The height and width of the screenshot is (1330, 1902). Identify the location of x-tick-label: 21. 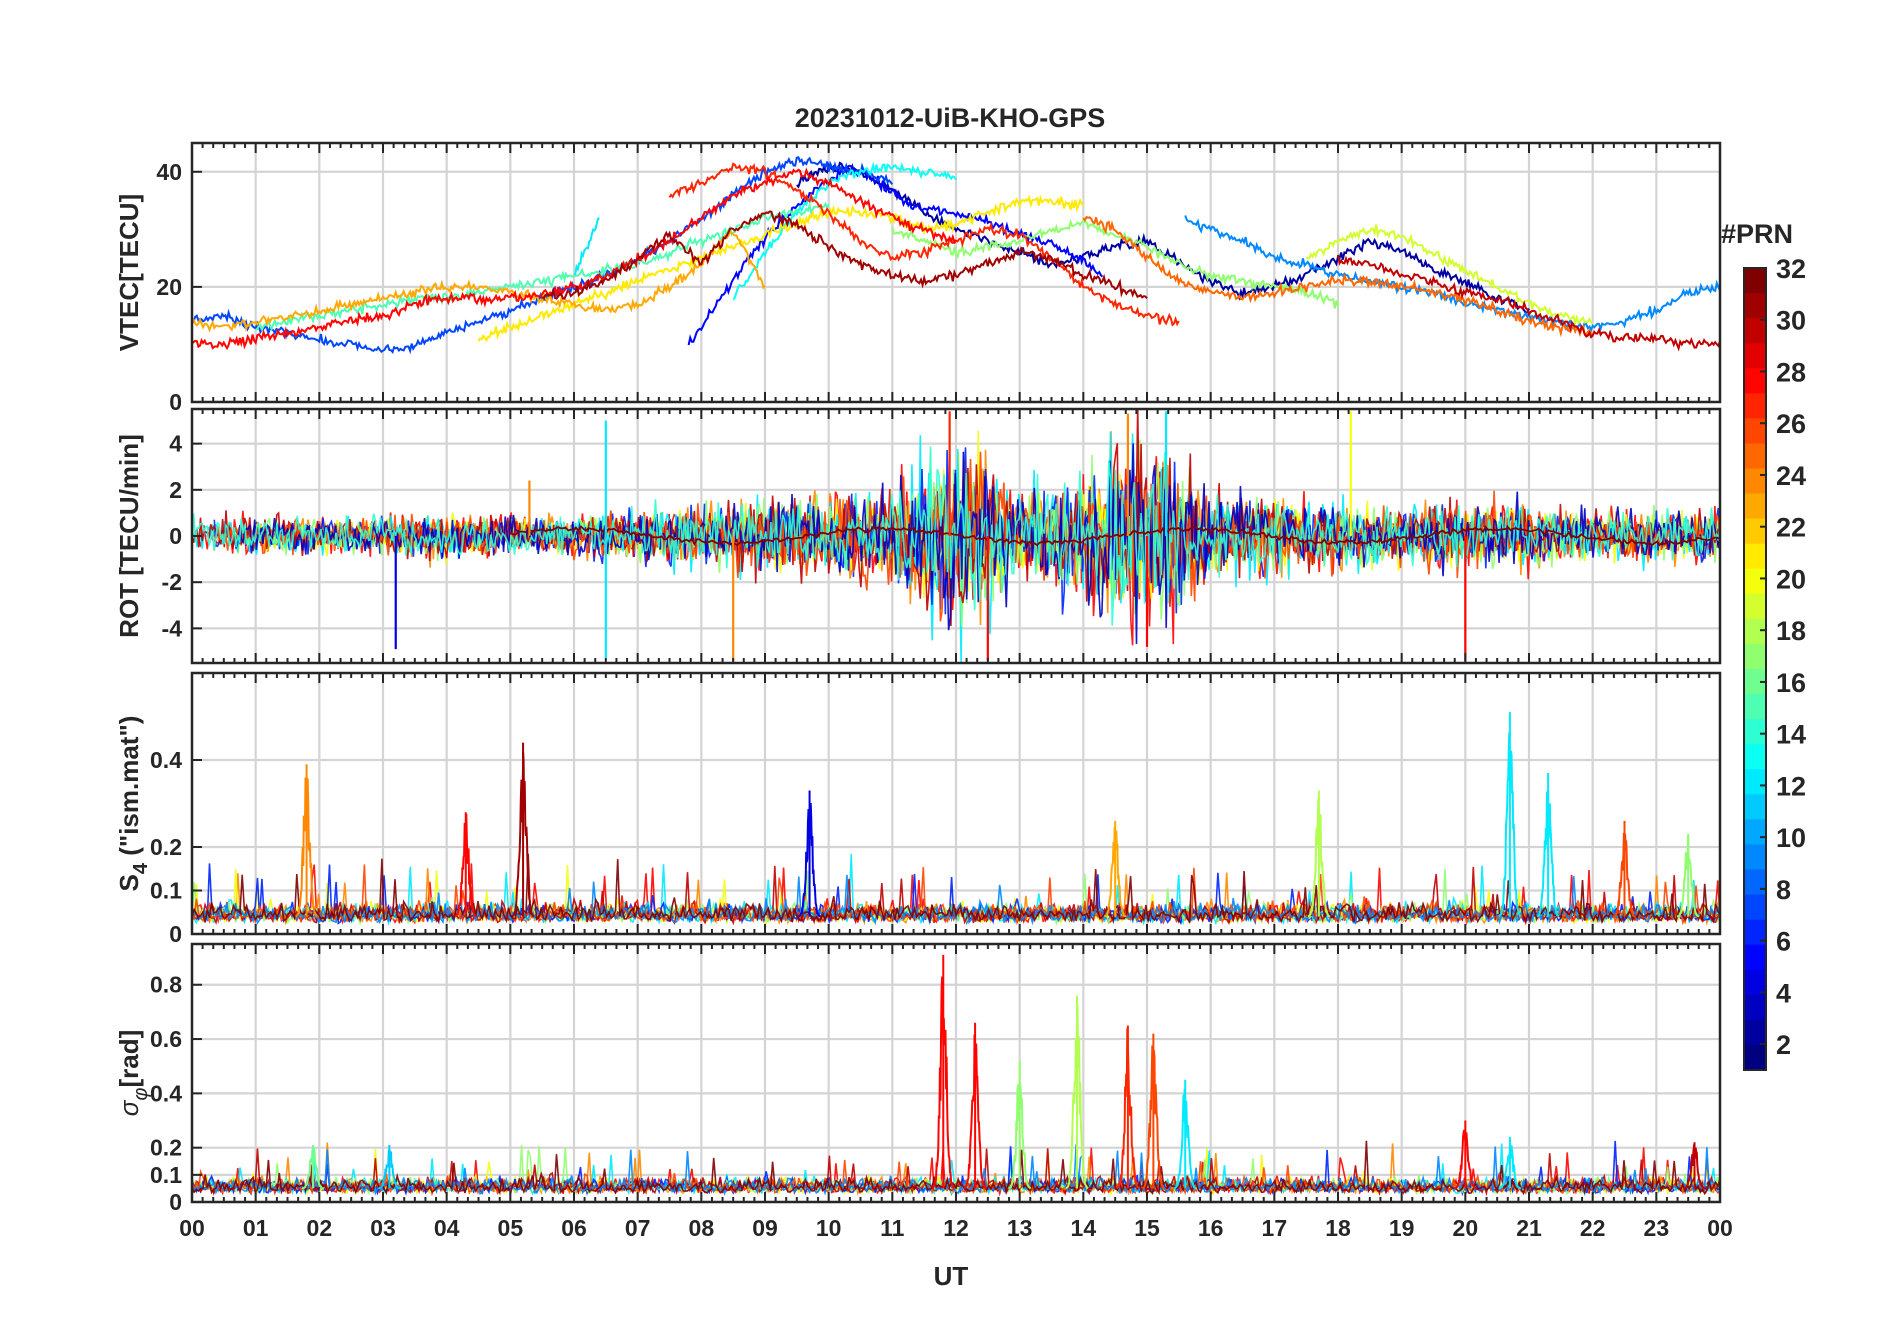
(1529, 1228).